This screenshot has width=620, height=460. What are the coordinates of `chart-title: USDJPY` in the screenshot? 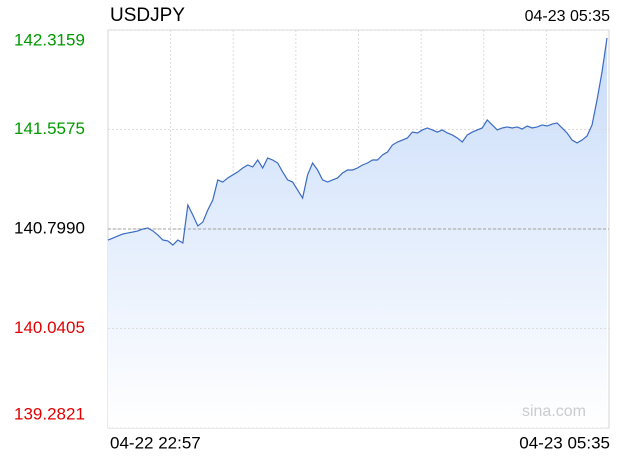 It's located at (147, 15).